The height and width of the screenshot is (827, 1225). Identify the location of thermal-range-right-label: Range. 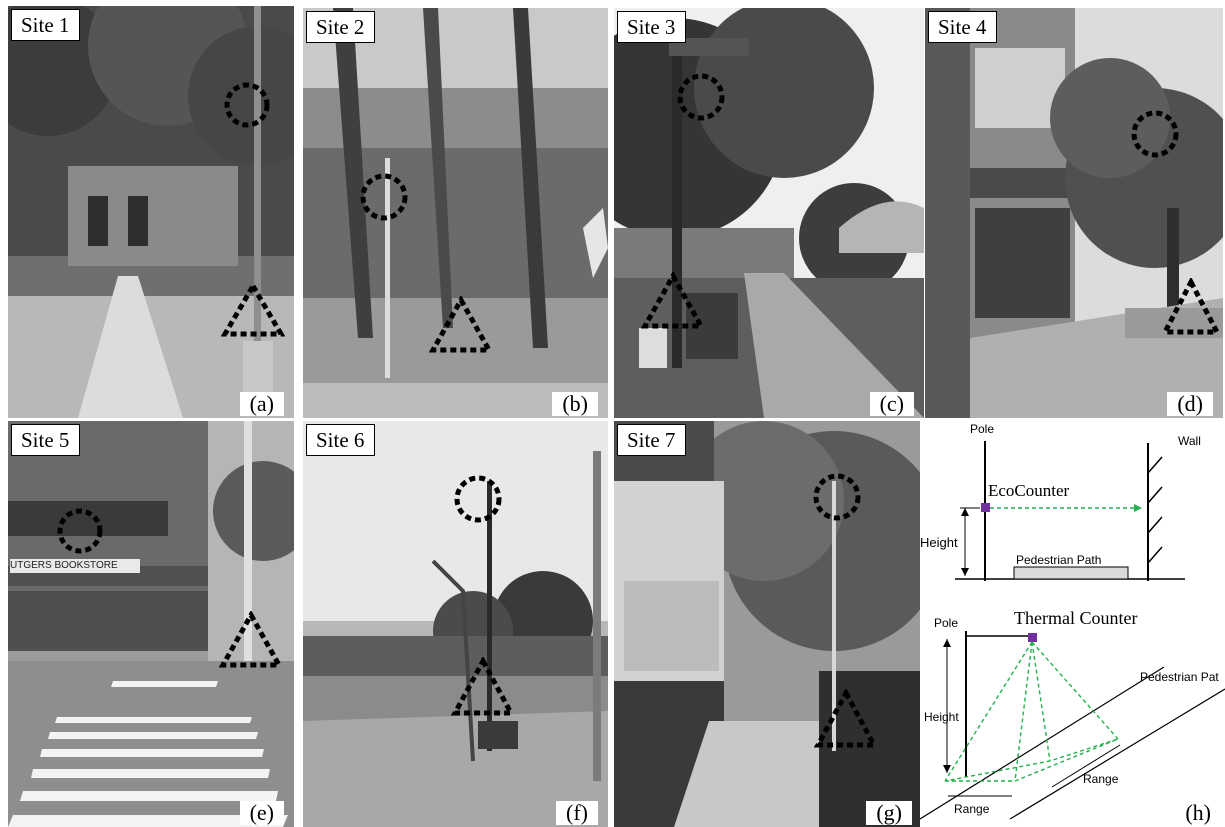
(1101, 779).